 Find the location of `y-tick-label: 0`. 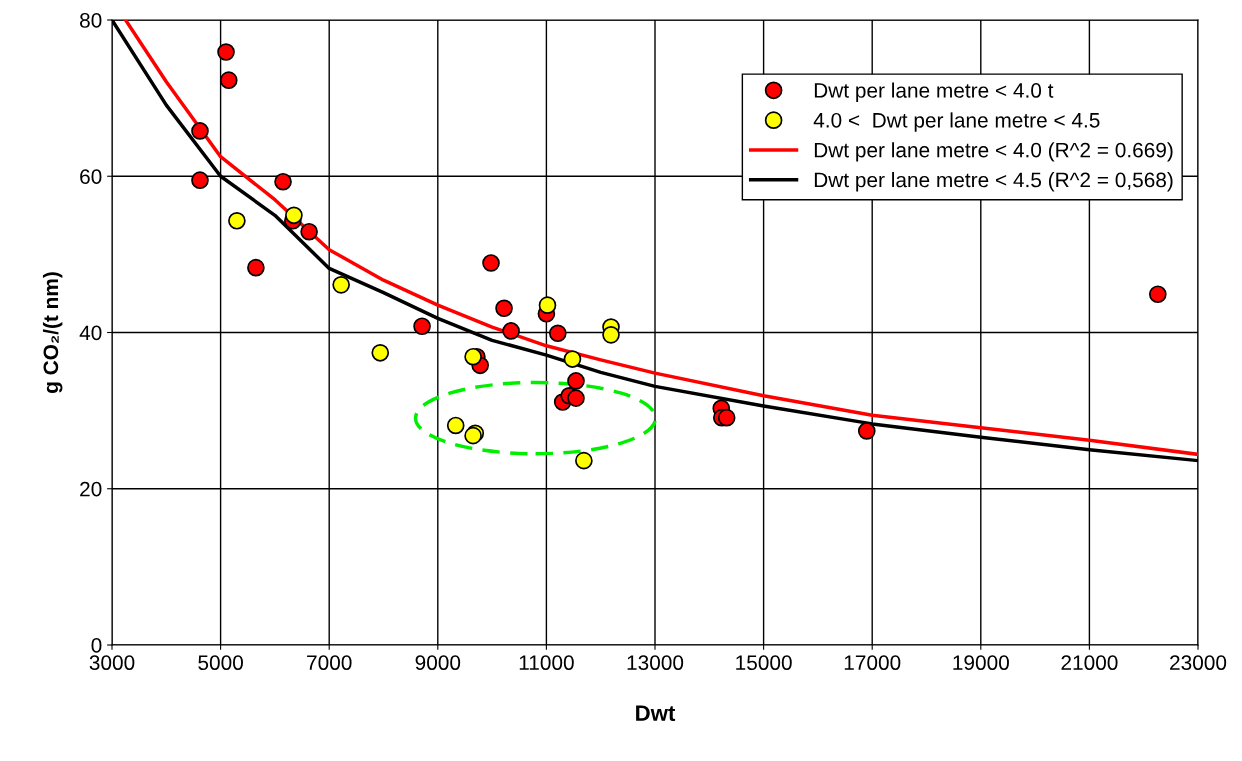

y-tick-label: 0 is located at coordinates (96, 645).